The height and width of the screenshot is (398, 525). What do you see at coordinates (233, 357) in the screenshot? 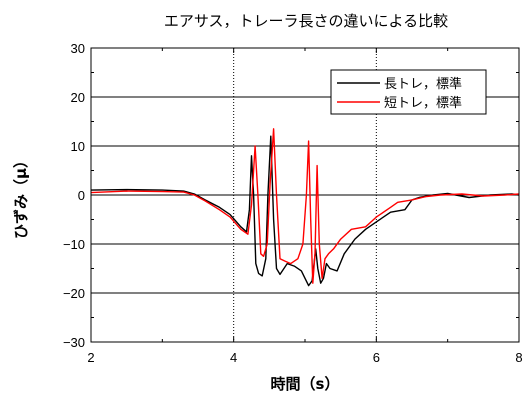
I see `x-tick-label: 4` at bounding box center [233, 357].